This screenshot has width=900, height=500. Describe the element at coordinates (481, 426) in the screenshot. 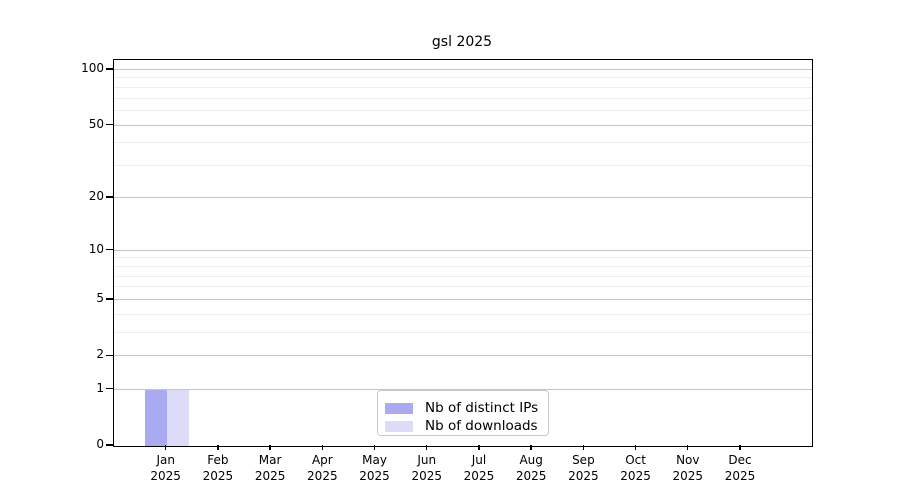

I see `legend-label: Nb of downloads` at that location.